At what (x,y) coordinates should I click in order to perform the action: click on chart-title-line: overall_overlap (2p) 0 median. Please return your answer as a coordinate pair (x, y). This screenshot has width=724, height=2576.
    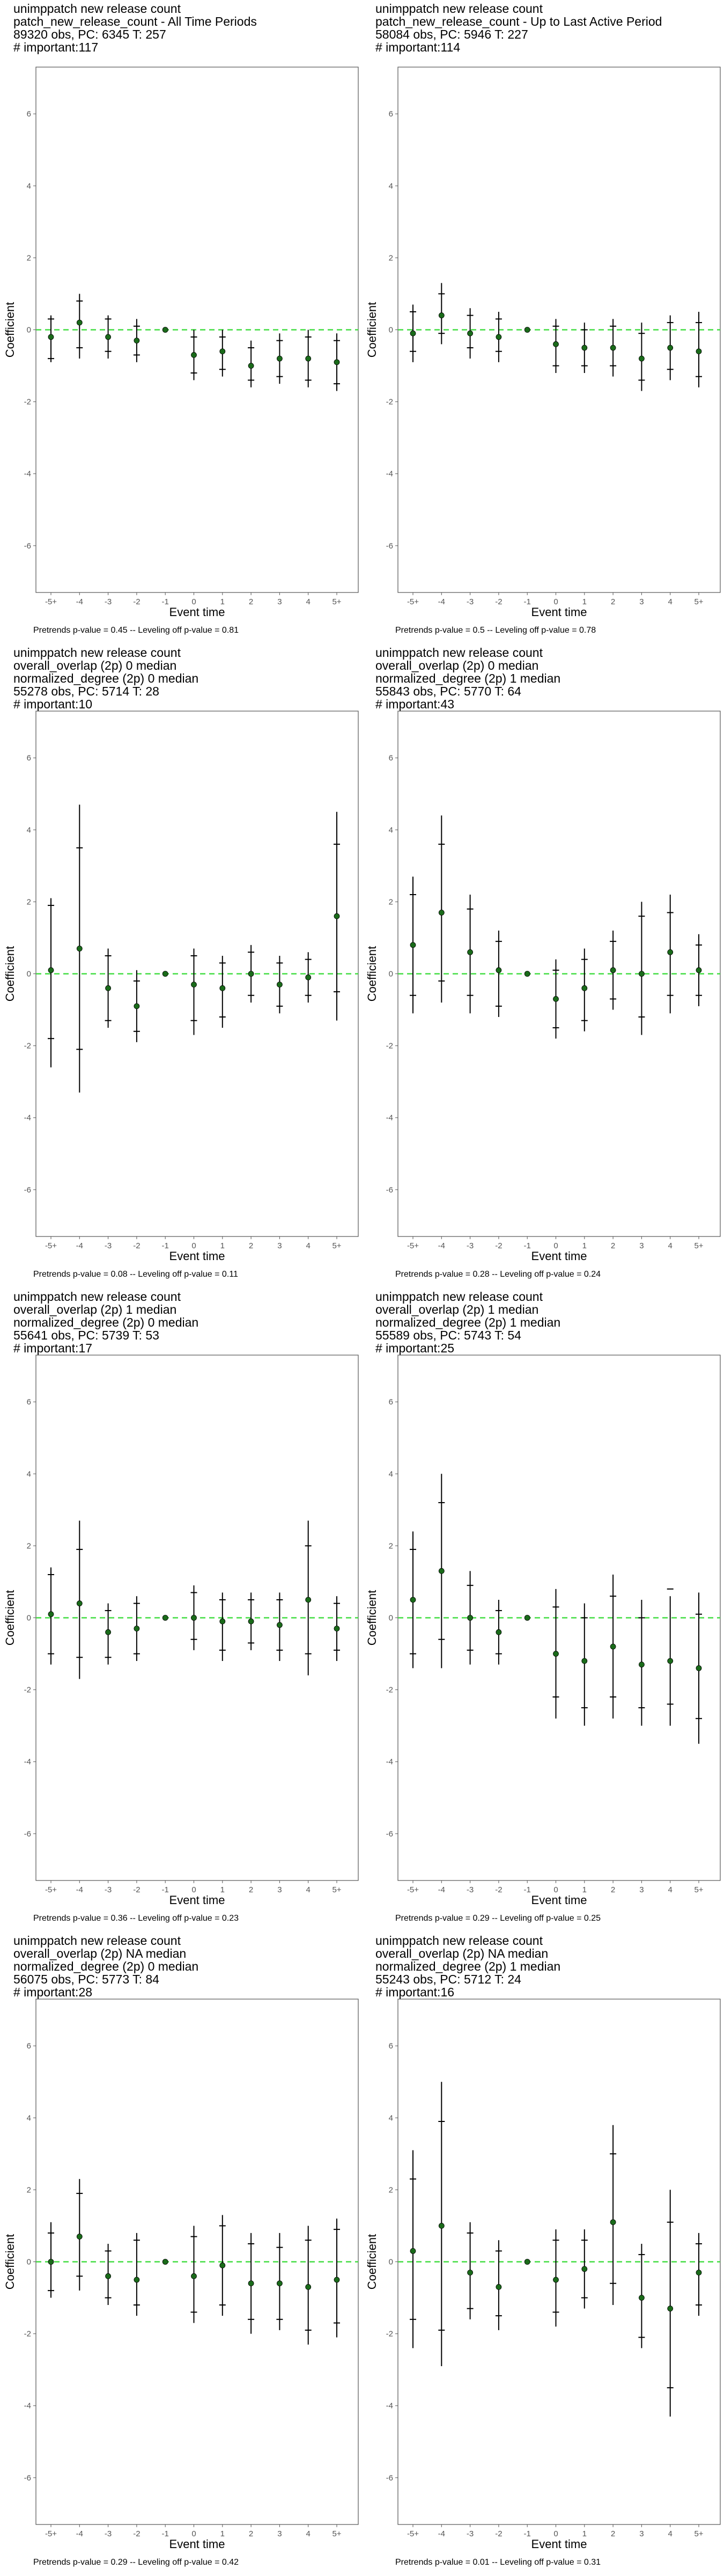
    Looking at the image, I should click on (95, 665).